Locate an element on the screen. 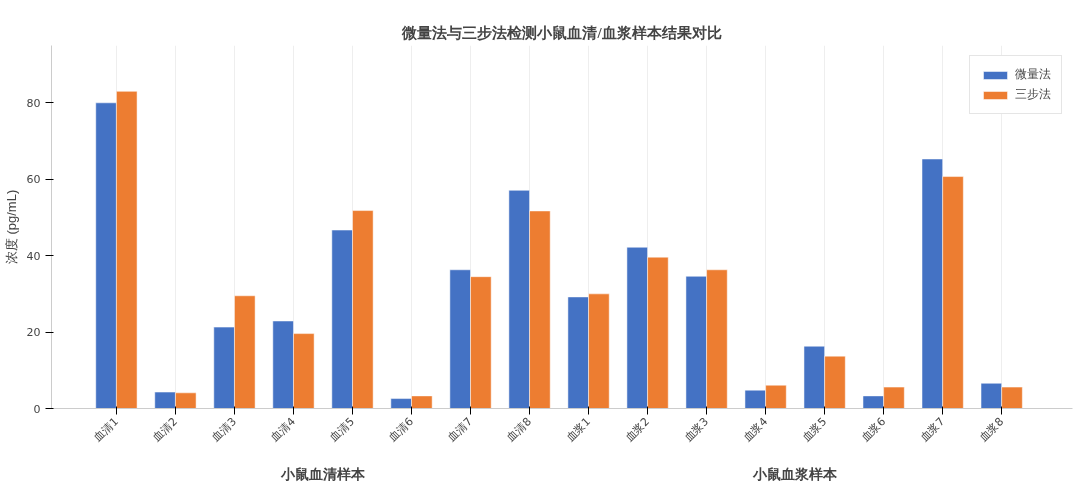 The width and height of the screenshot is (1080, 503). x-tick-label: 血清2 is located at coordinates (165, 429).